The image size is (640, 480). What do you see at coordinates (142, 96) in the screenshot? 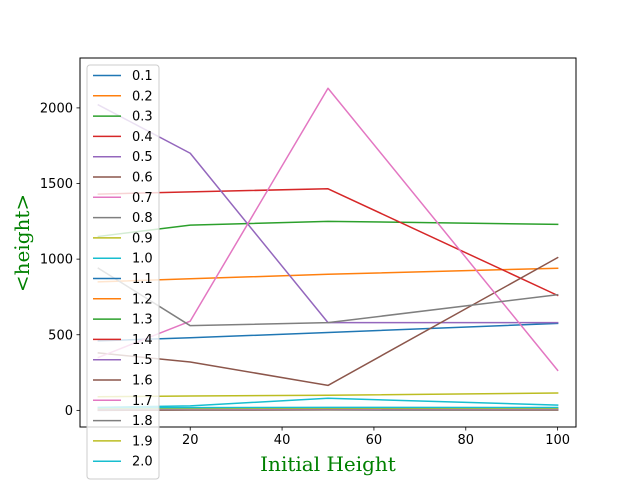
I see `legend-label-2: 0.2` at bounding box center [142, 96].